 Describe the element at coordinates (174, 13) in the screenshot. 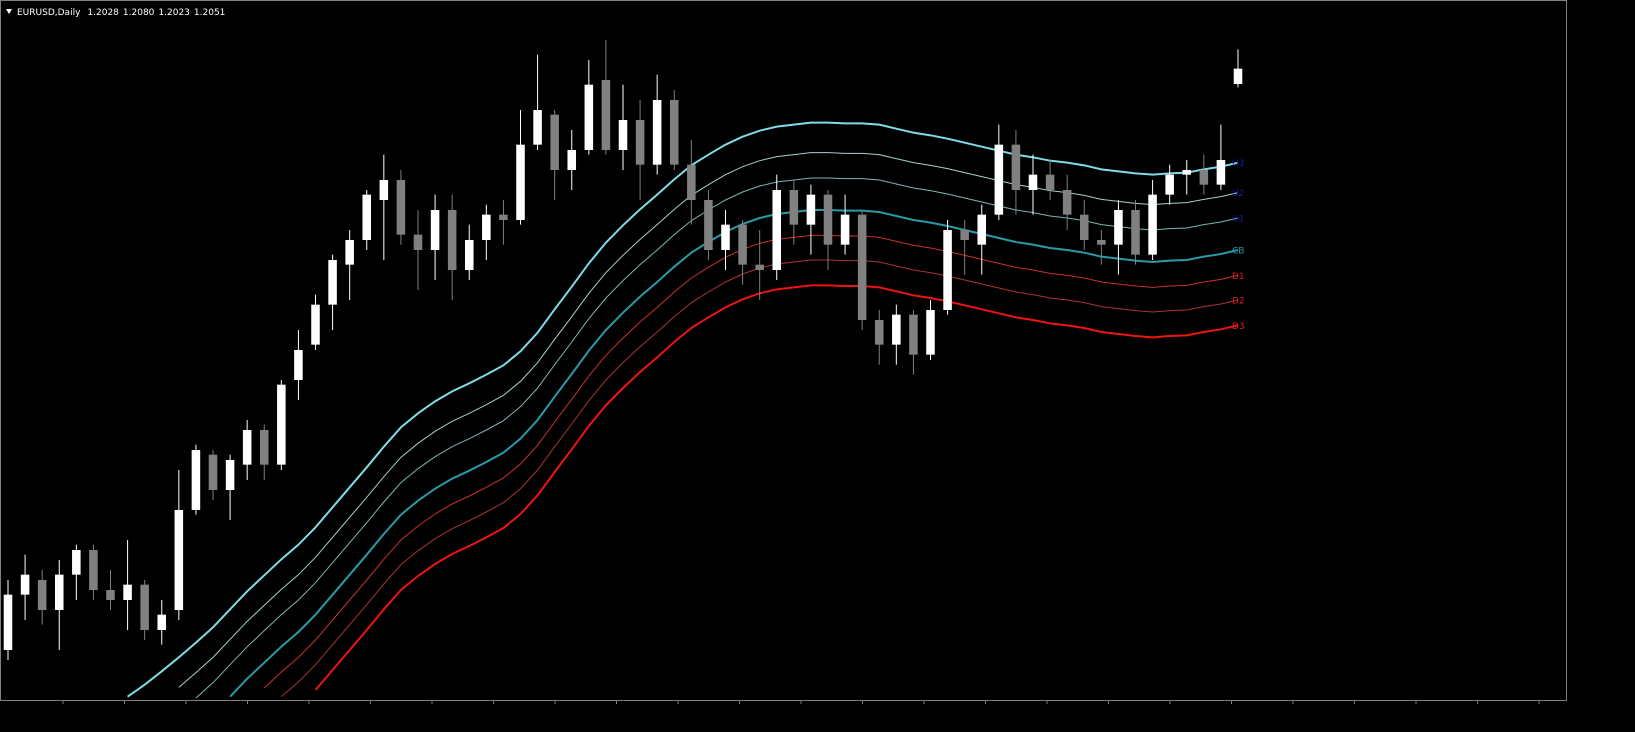

I see `low-label: 1.2023` at that location.